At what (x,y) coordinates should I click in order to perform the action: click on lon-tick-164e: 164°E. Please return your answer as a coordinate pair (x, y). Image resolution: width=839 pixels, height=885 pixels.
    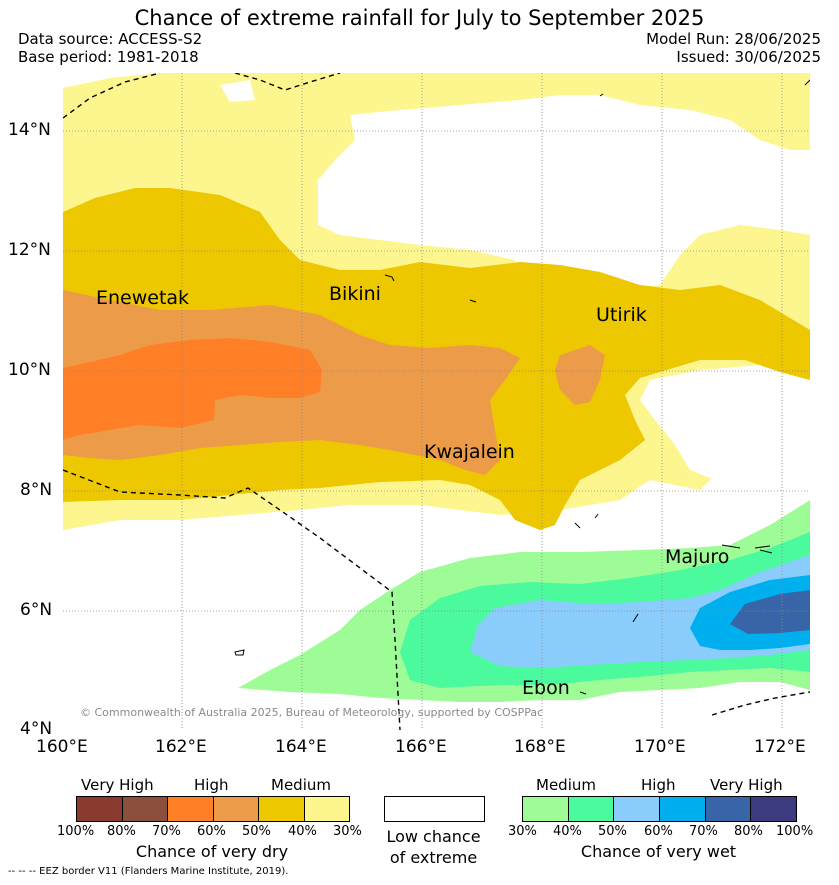
    Looking at the image, I should click on (301, 747).